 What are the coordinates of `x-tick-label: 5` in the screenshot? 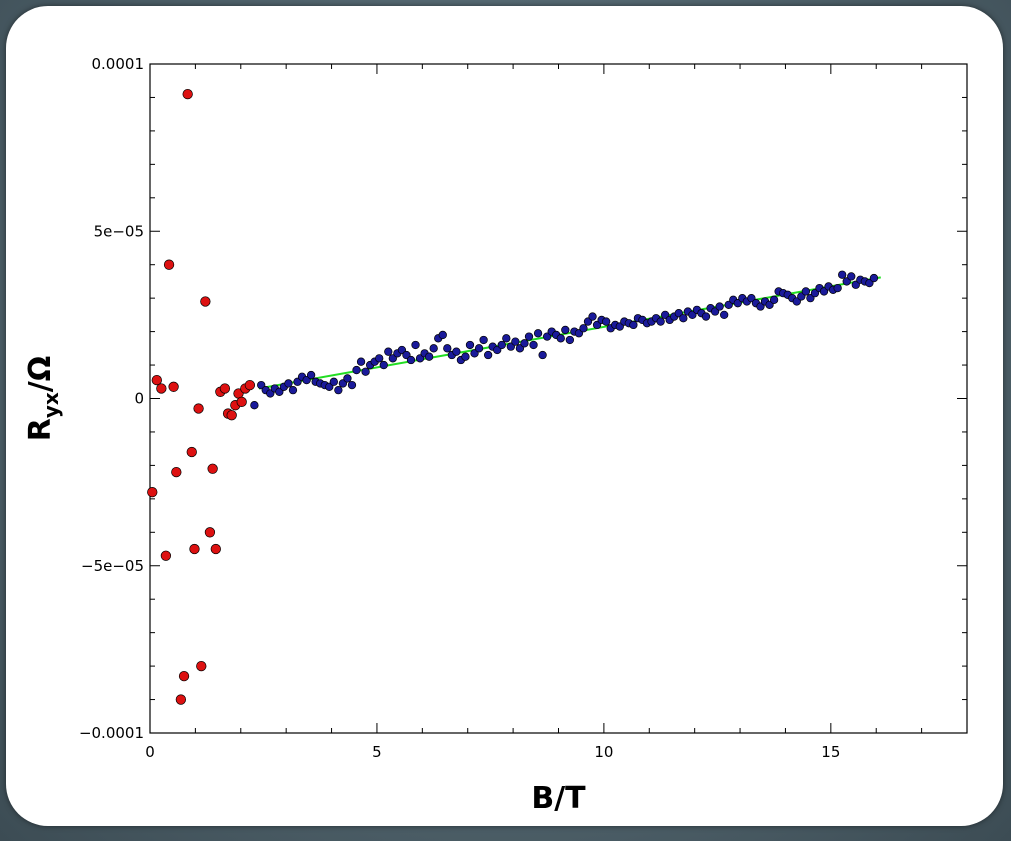 It's located at (377, 752).